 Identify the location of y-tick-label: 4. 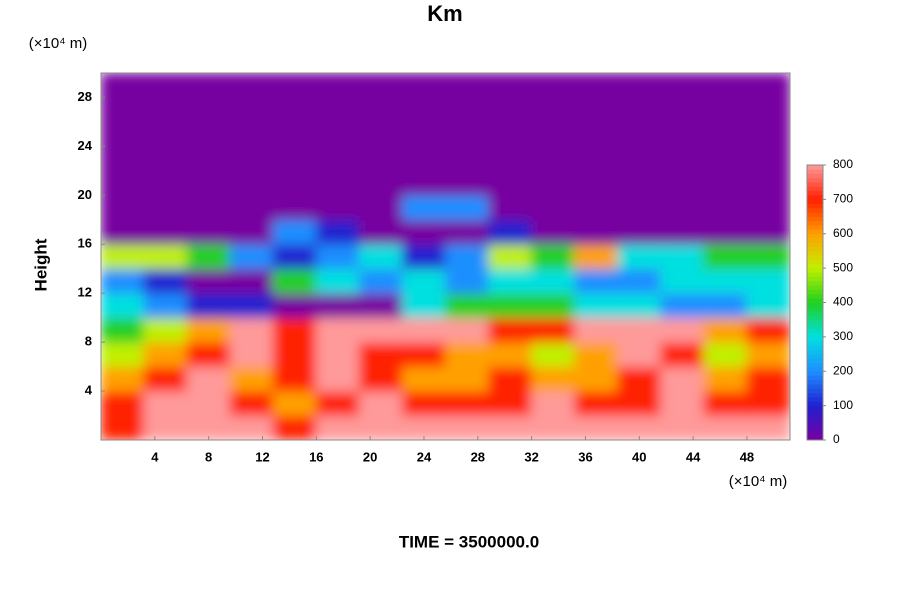
(89, 390).